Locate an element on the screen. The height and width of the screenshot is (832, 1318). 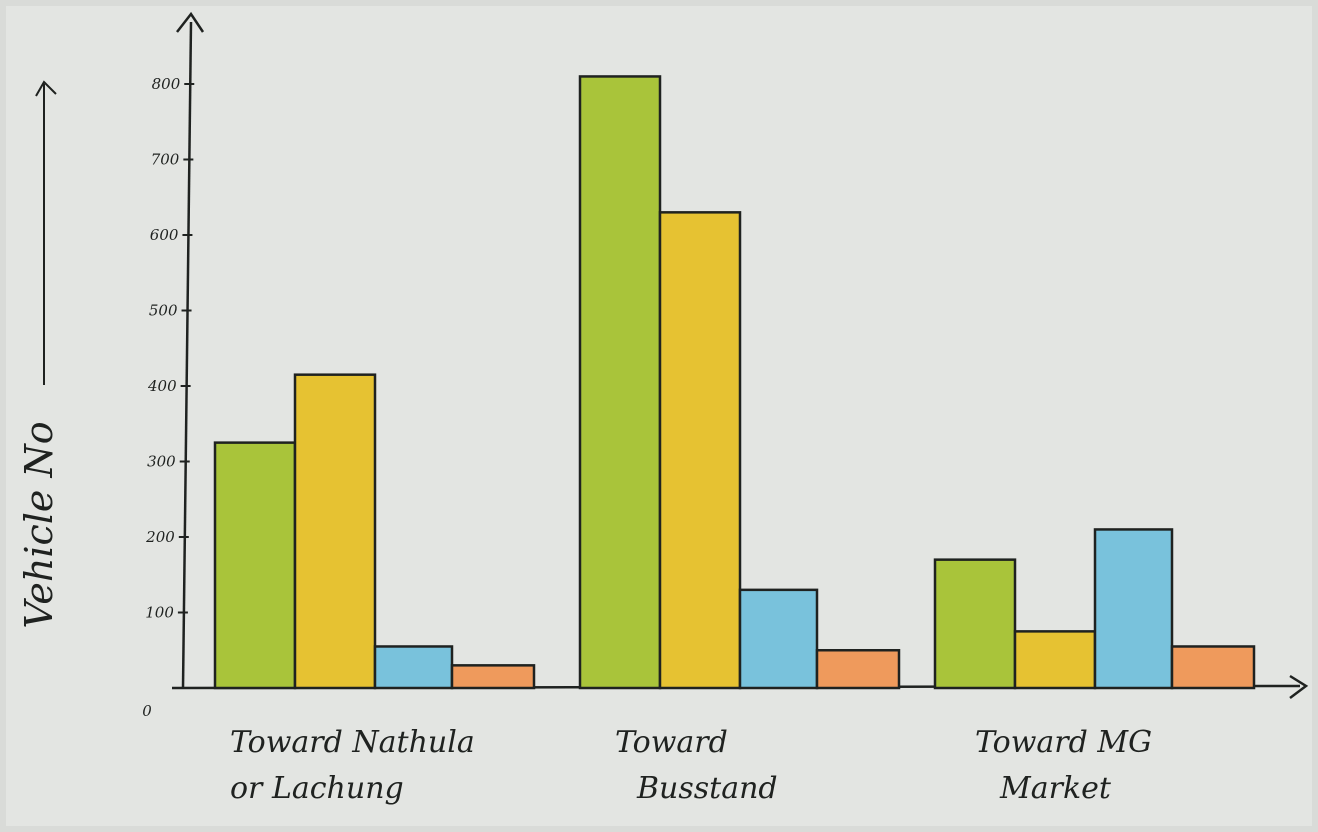
ylabel-arrow is located at coordinates (46, 232).